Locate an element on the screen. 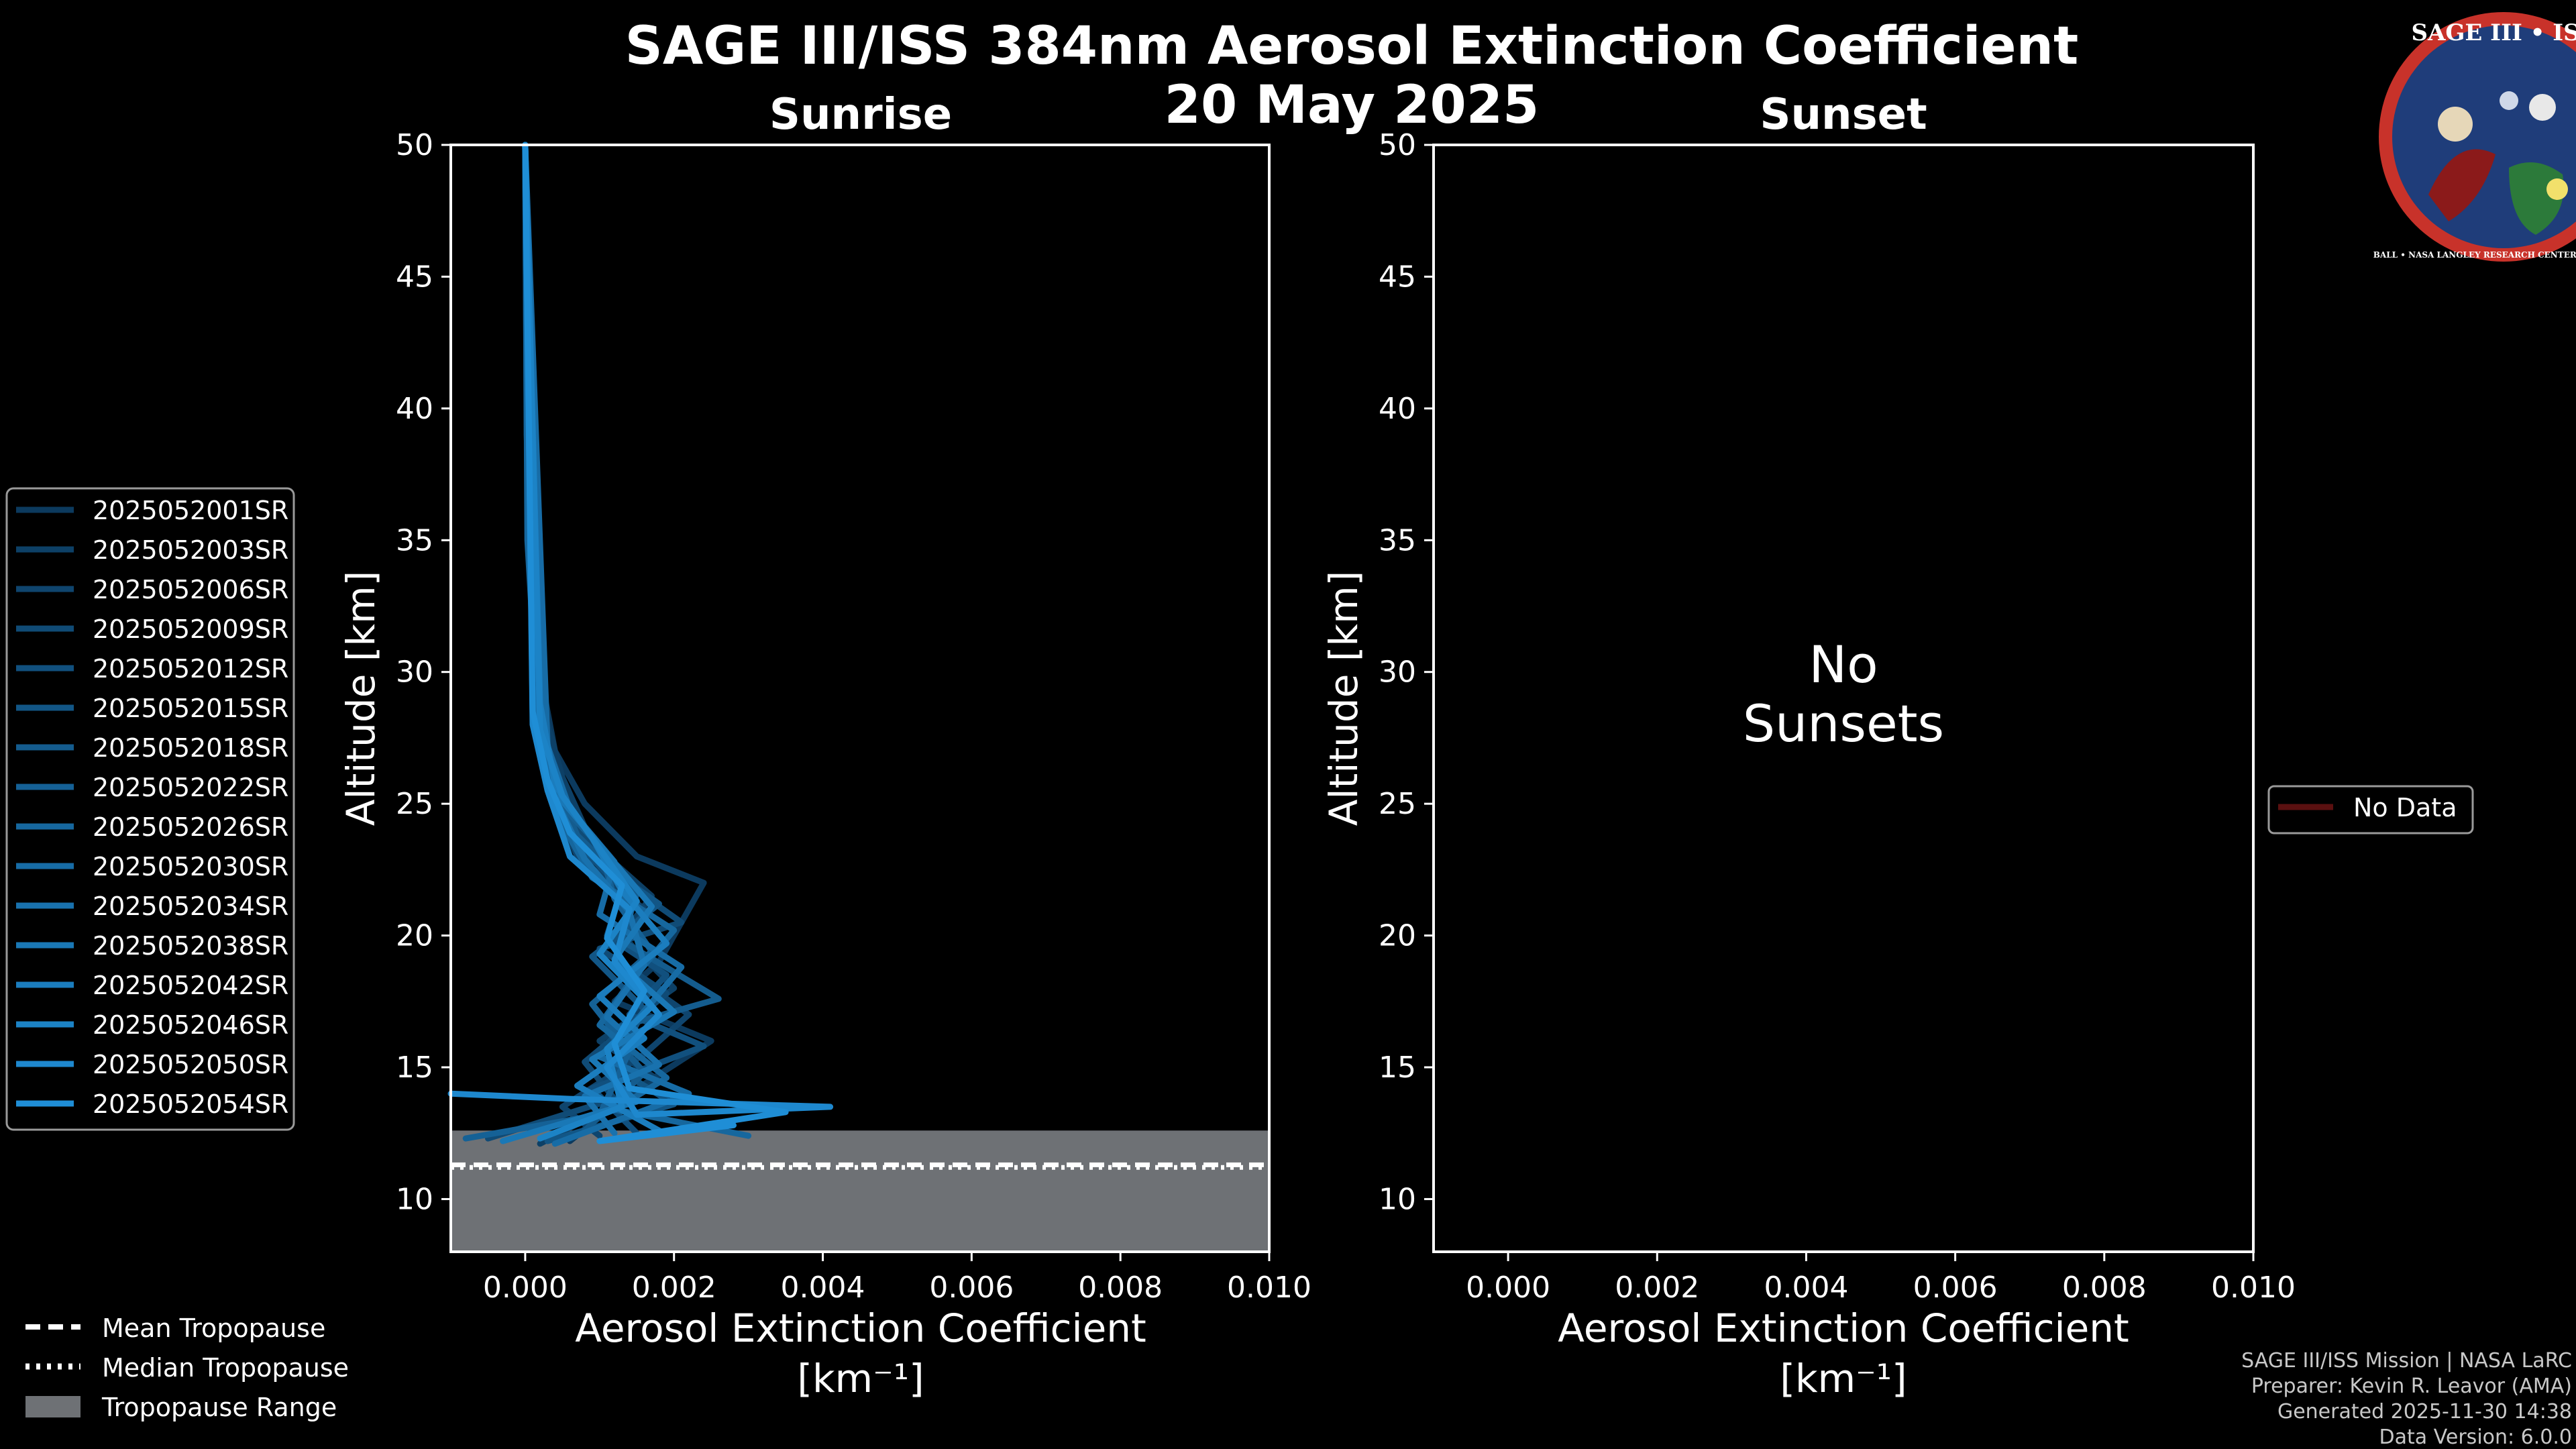  tropopause-layer is located at coordinates (860, 1191).